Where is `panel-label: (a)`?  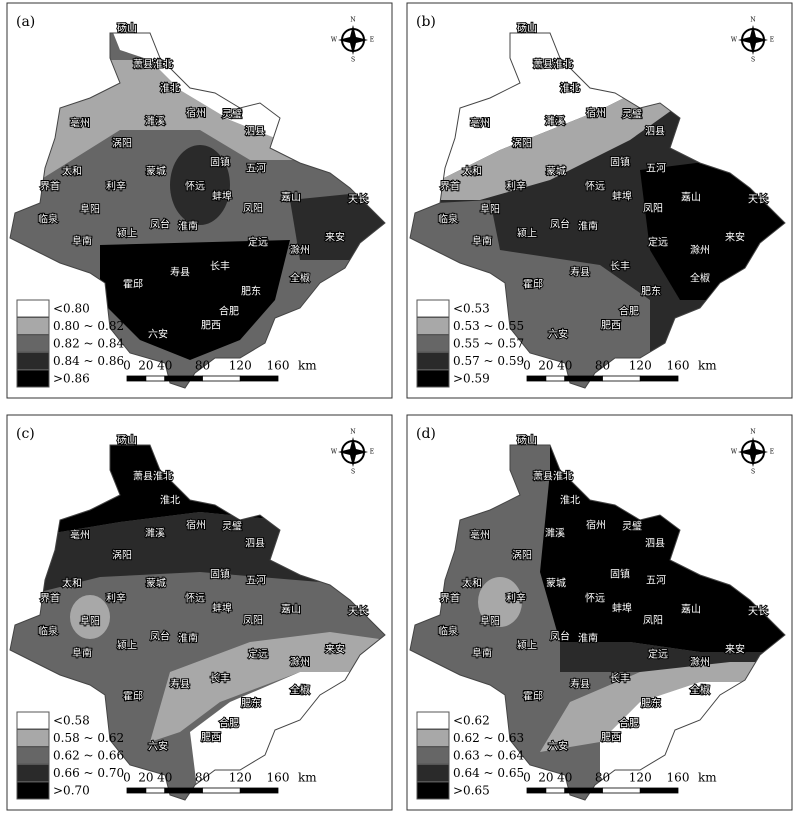
panel-label: (a) is located at coordinates (25, 22).